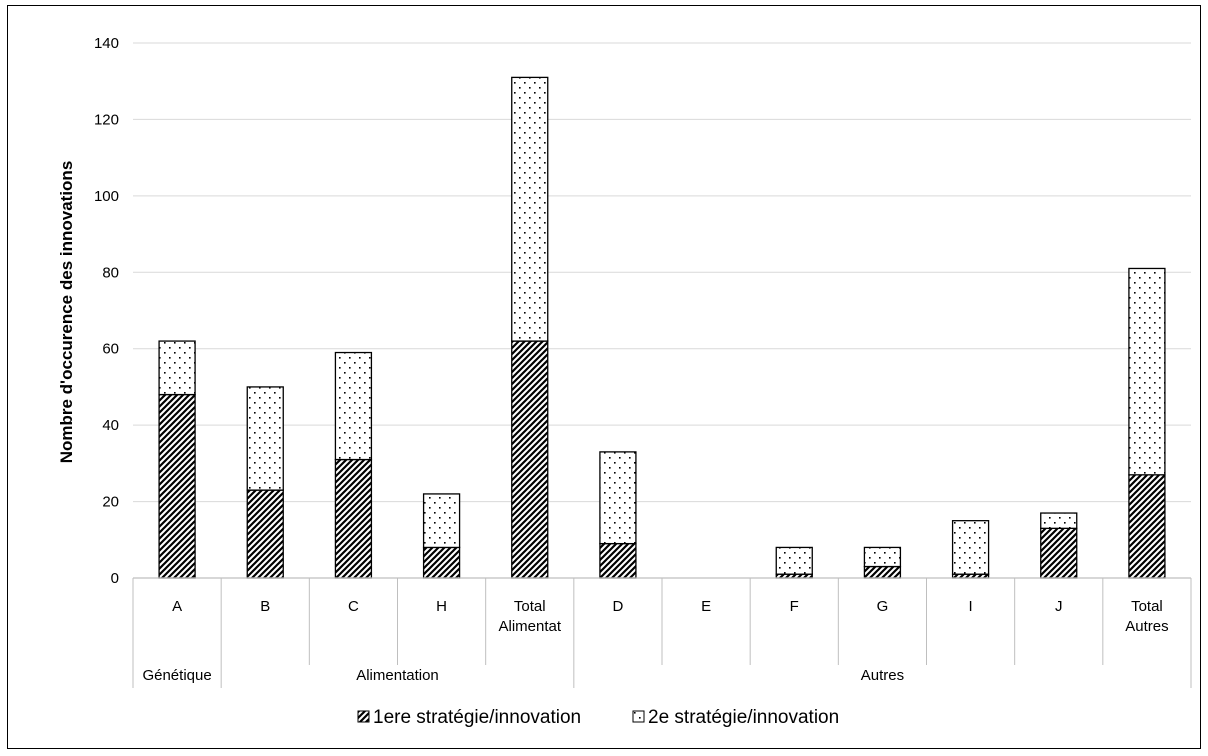  What do you see at coordinates (110, 425) in the screenshot?
I see `y-tick-label: 40` at bounding box center [110, 425].